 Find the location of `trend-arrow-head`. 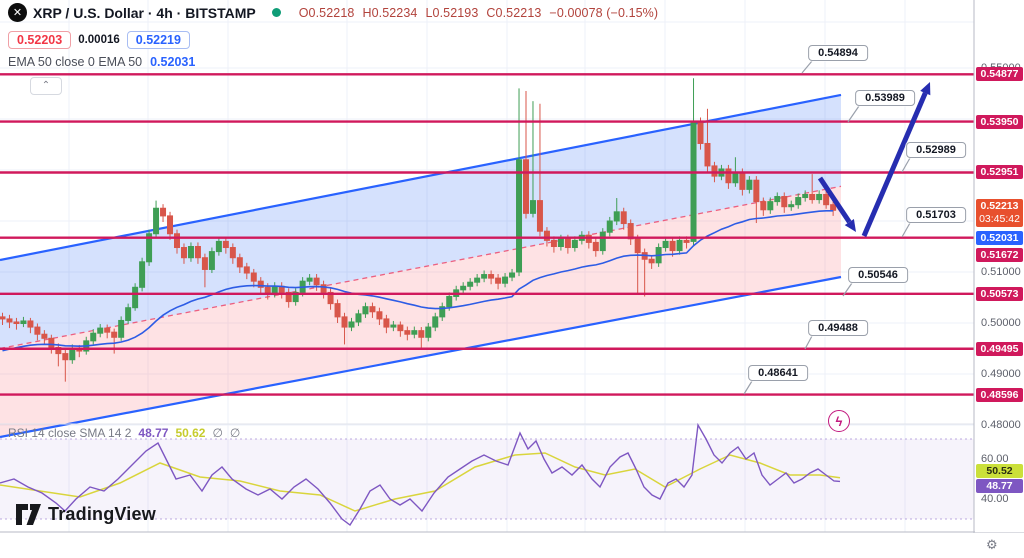

trend-arrow-head is located at coordinates (925, 89).